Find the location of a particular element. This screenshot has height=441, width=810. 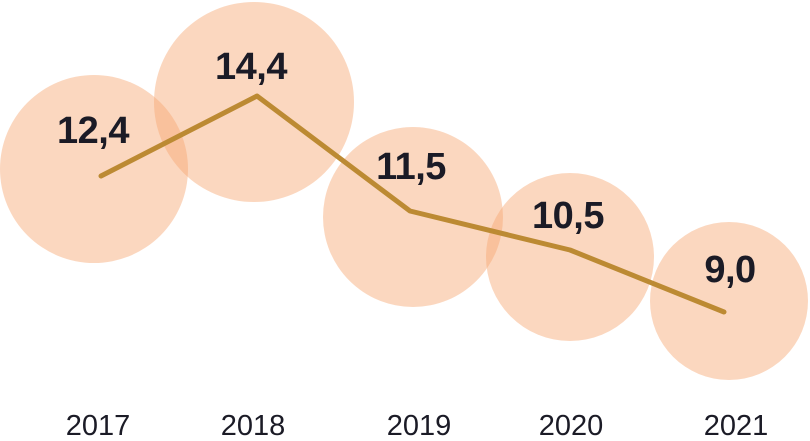

x-axis-label-2021: 2021 is located at coordinates (736, 425).